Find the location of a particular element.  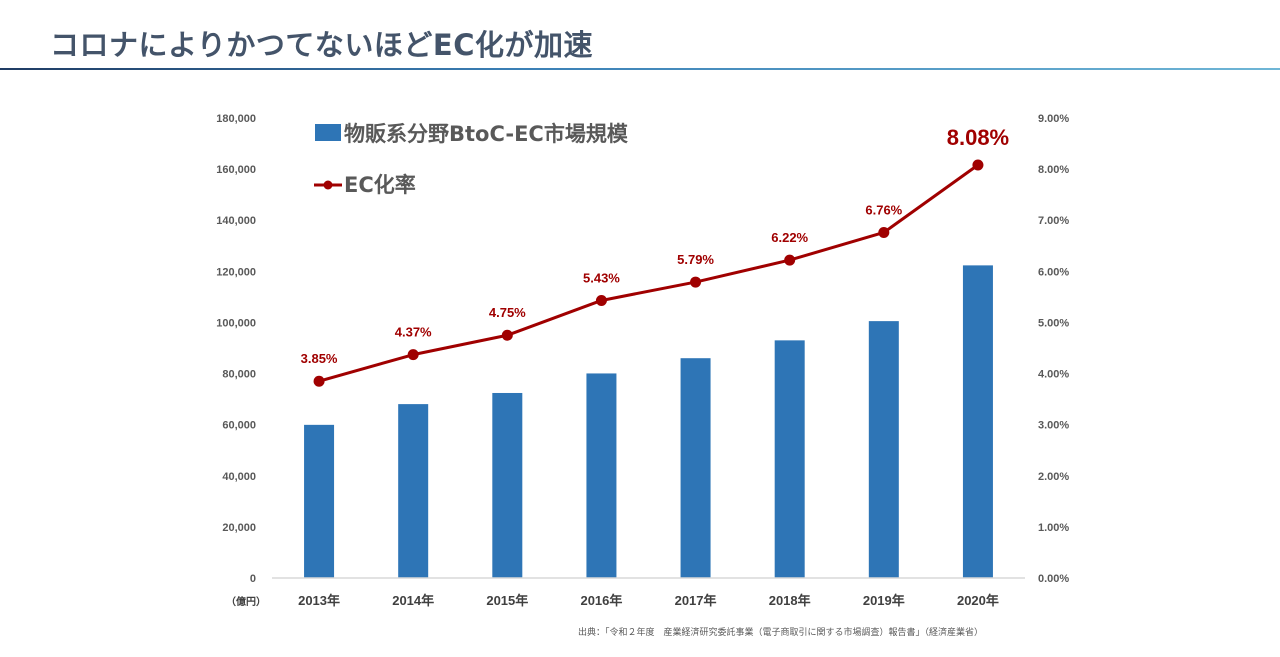

page-title: コロナによりかつてないほどEC化が加速 is located at coordinates (322, 45).